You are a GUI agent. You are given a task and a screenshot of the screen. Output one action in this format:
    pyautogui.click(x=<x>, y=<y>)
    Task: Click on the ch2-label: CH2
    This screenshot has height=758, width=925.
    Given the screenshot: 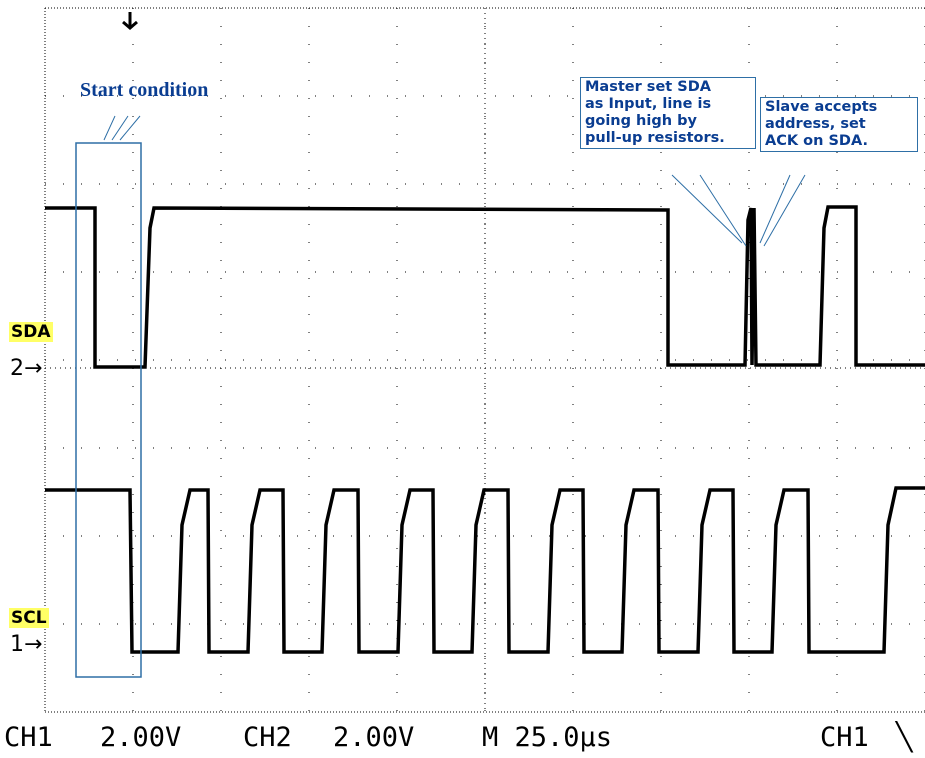 What is the action you would take?
    pyautogui.click(x=267, y=737)
    